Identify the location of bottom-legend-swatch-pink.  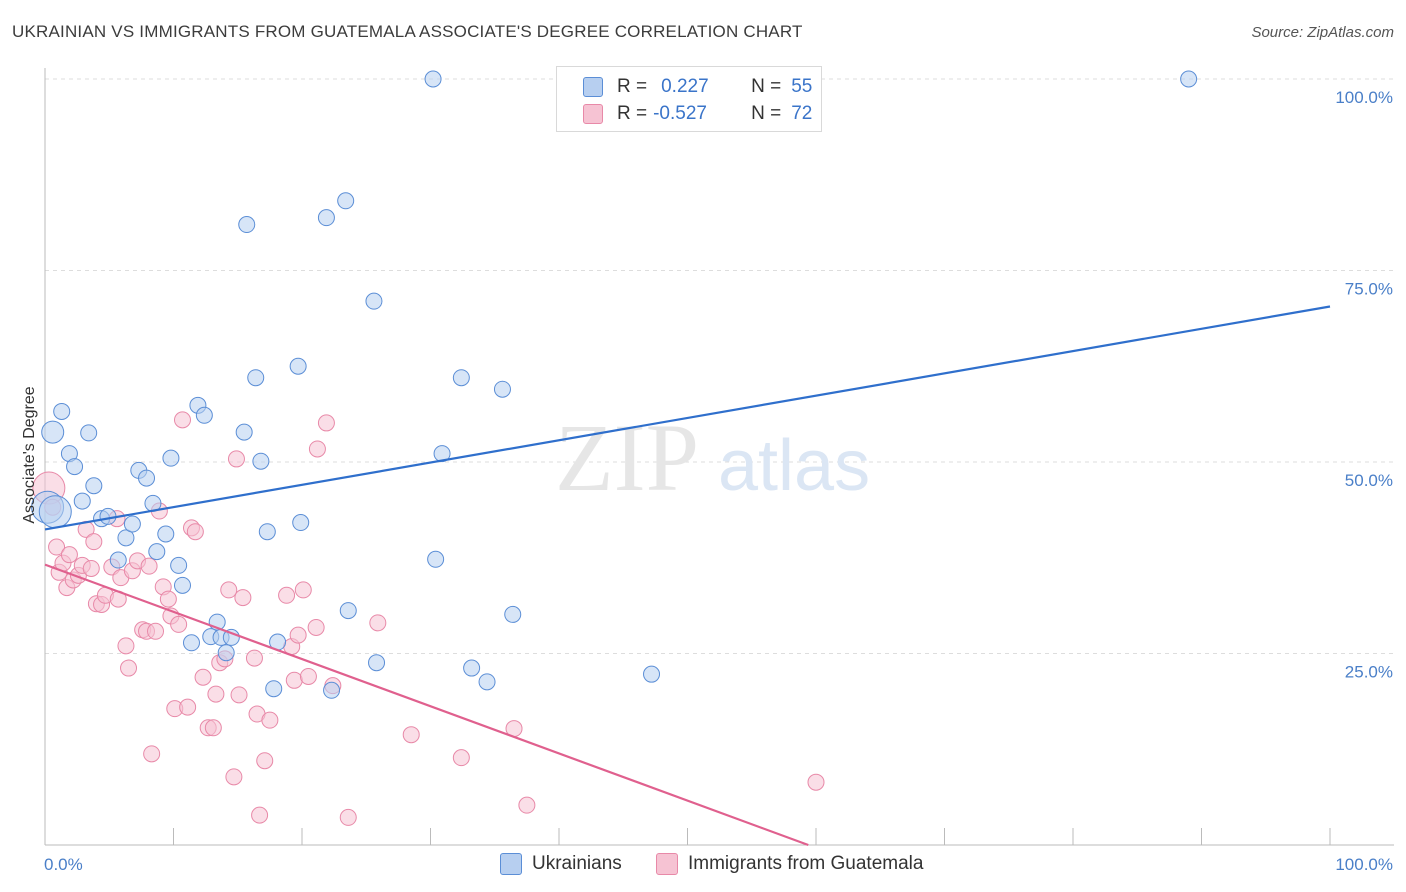
(667, 864).